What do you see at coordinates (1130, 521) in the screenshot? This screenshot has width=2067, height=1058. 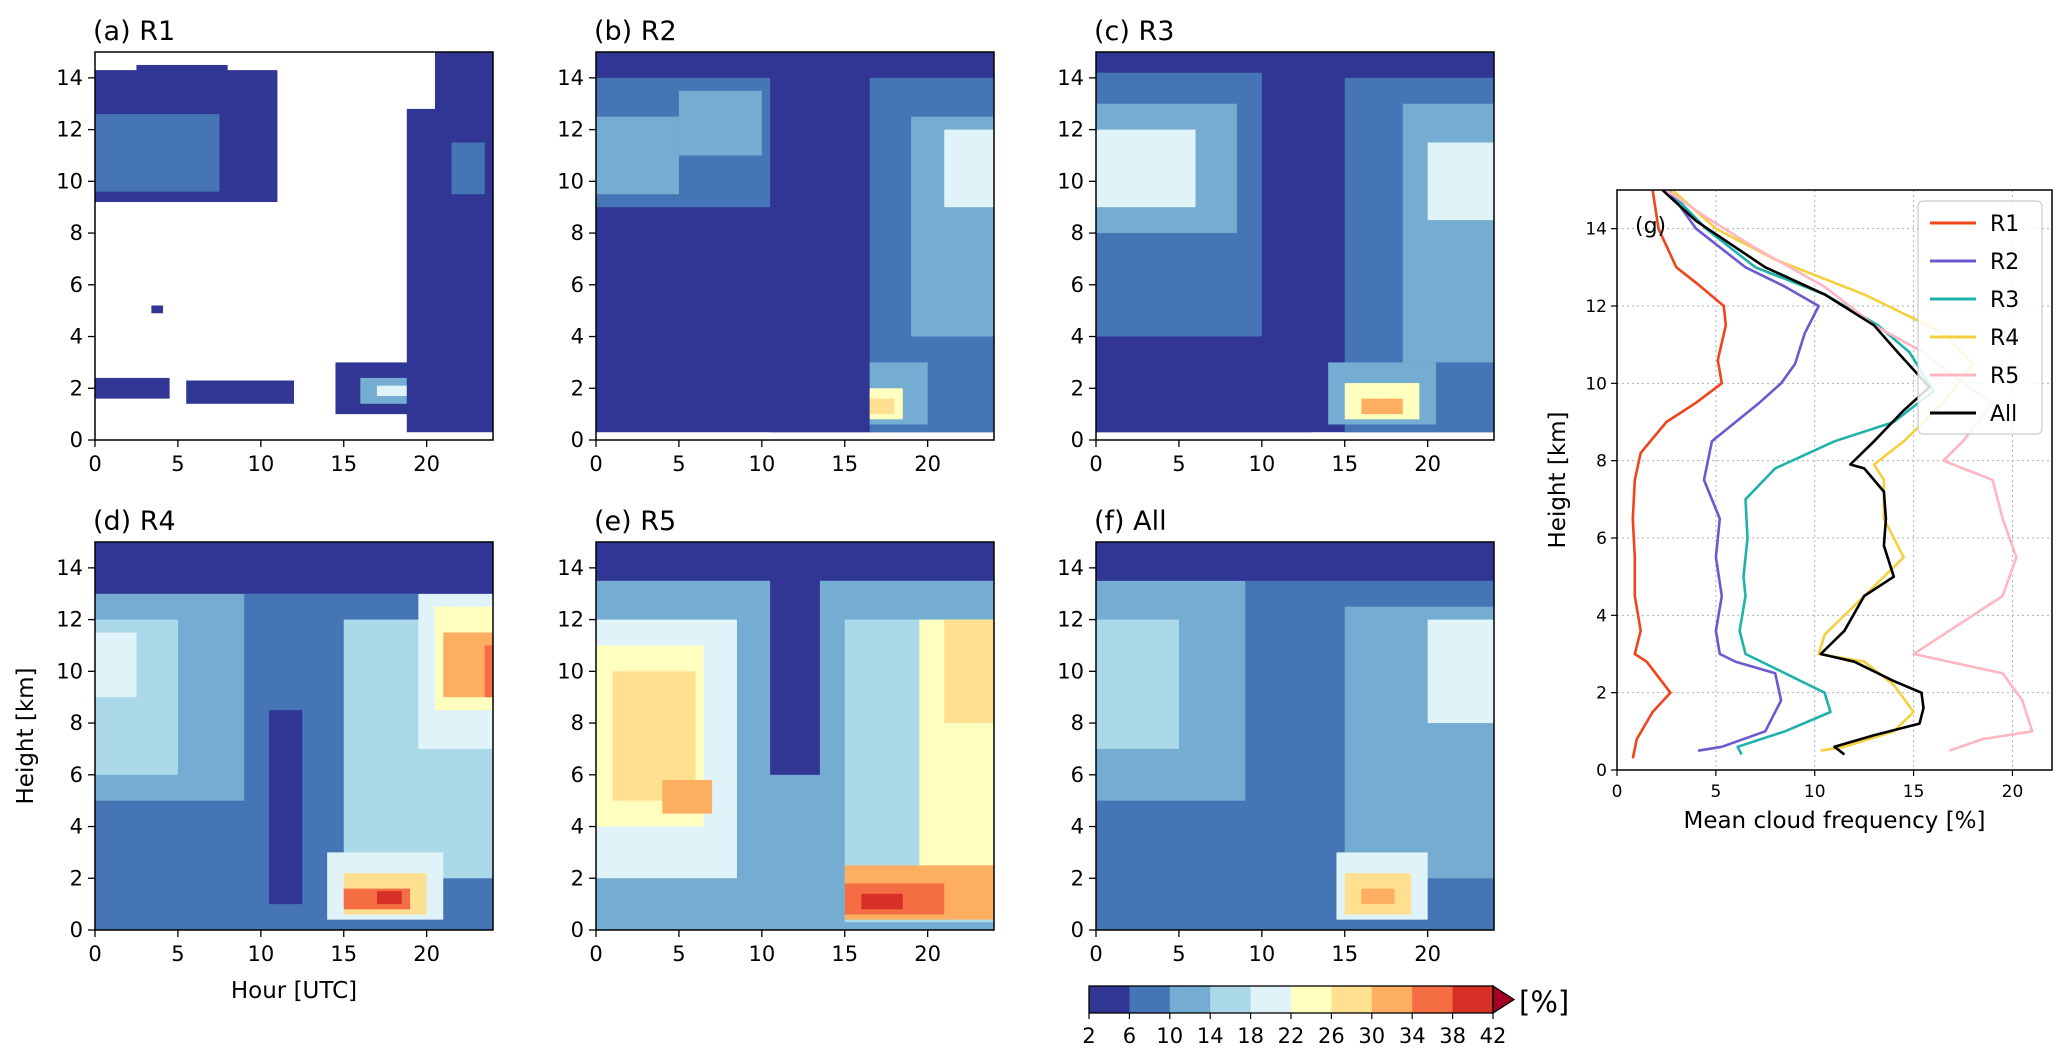 I see `panel-title: (f) All` at bounding box center [1130, 521].